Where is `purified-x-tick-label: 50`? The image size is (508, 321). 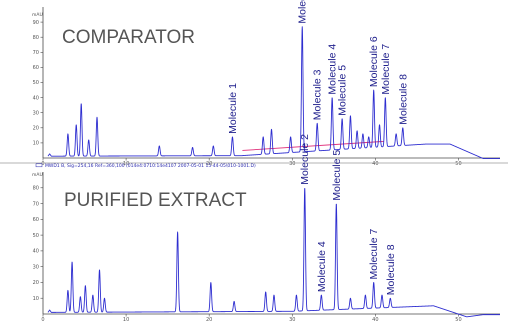 purified-x-tick-label: 50 is located at coordinates (458, 319).